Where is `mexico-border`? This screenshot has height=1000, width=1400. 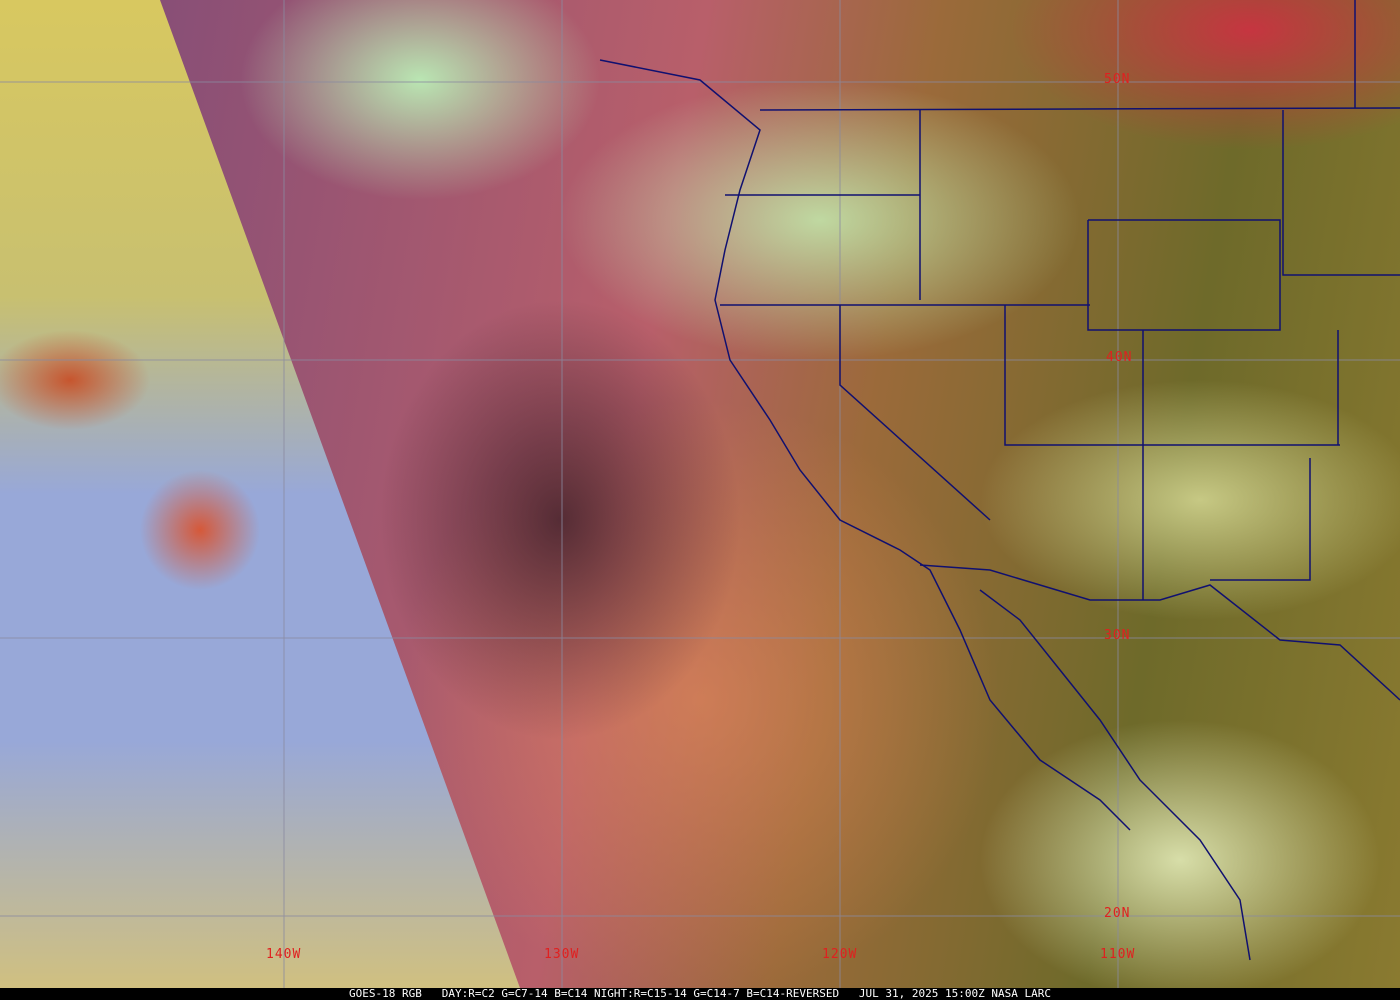 mexico-border is located at coordinates (1159, 632).